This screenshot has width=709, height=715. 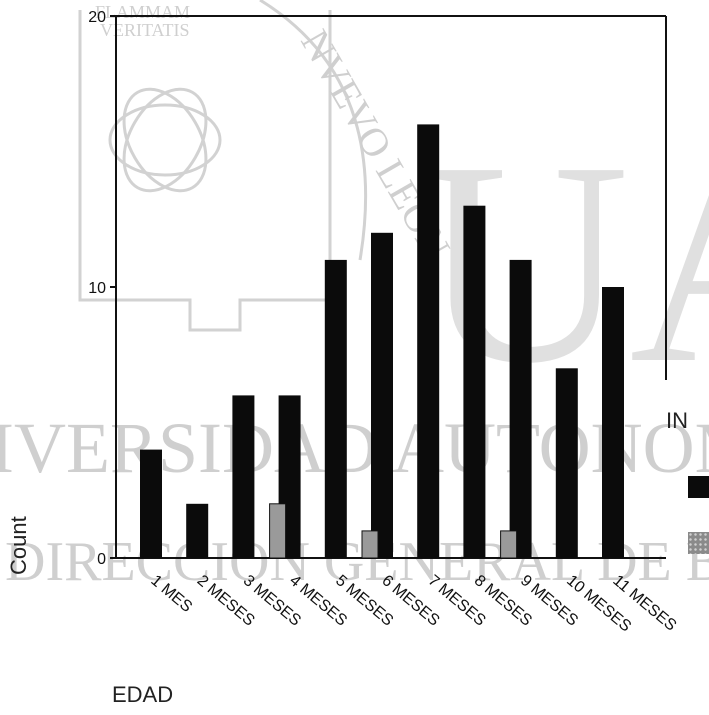 I want to click on y-axis-ticks: 0 10 20, so click(x=102, y=288).